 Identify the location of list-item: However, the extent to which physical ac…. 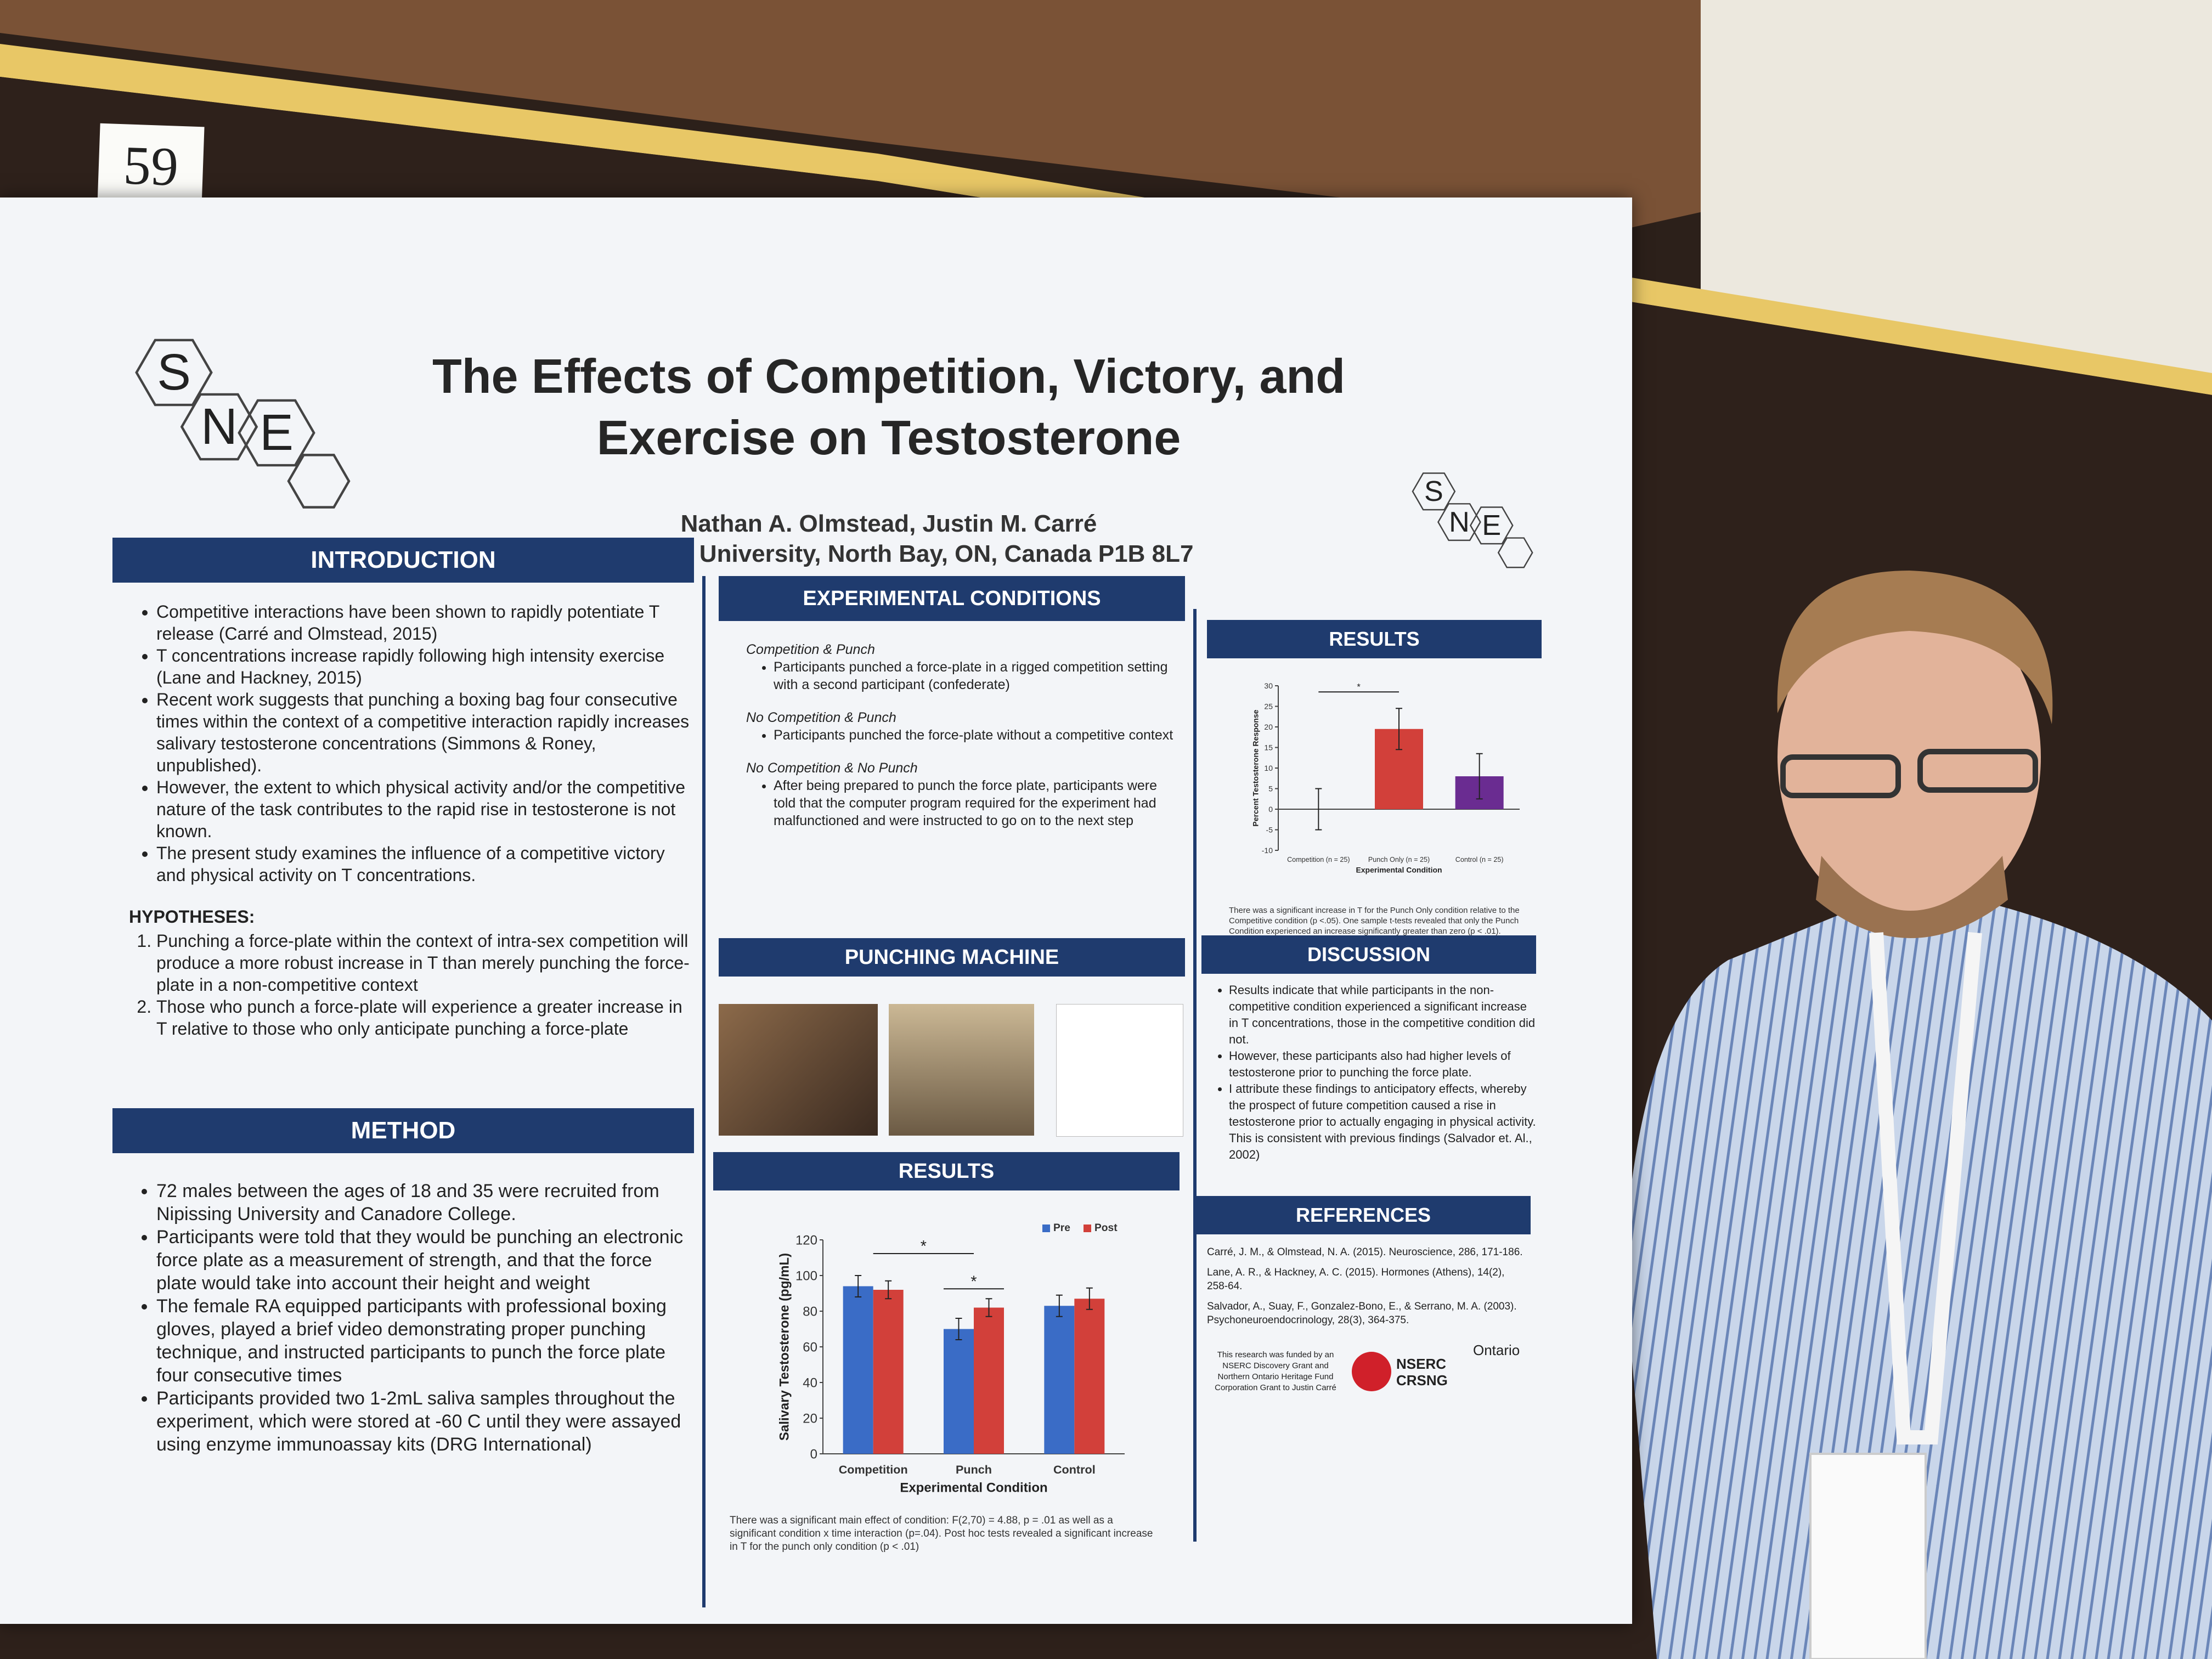
(425, 809).